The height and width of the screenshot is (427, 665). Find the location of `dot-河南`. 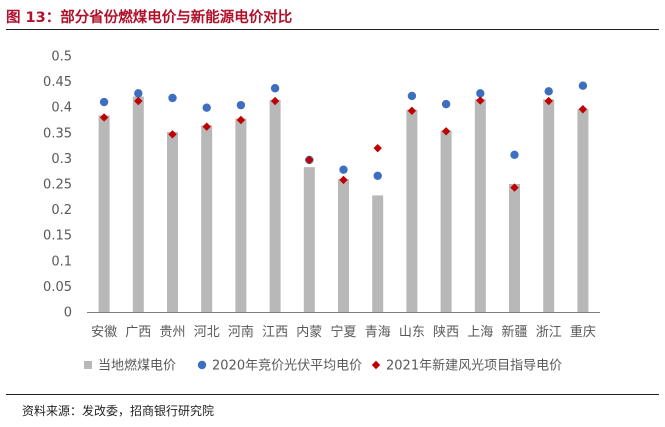

dot-河南 is located at coordinates (241, 105).